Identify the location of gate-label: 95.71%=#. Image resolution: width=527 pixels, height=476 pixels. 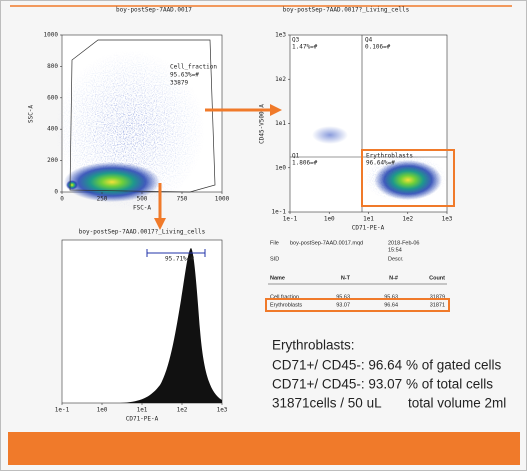
(179, 259).